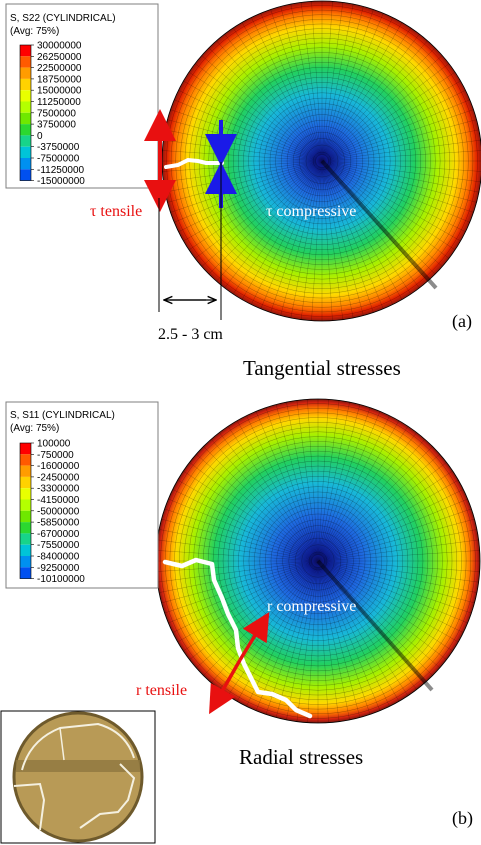  I want to click on legend-value: -10100000, so click(61, 579).